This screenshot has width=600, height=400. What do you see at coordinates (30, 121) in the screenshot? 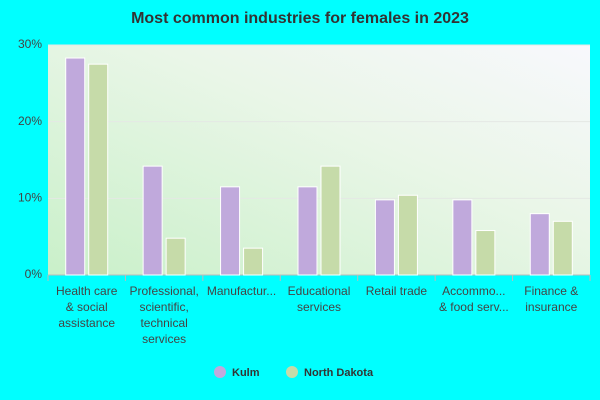
I see `y-tick-label: 20%` at bounding box center [30, 121].